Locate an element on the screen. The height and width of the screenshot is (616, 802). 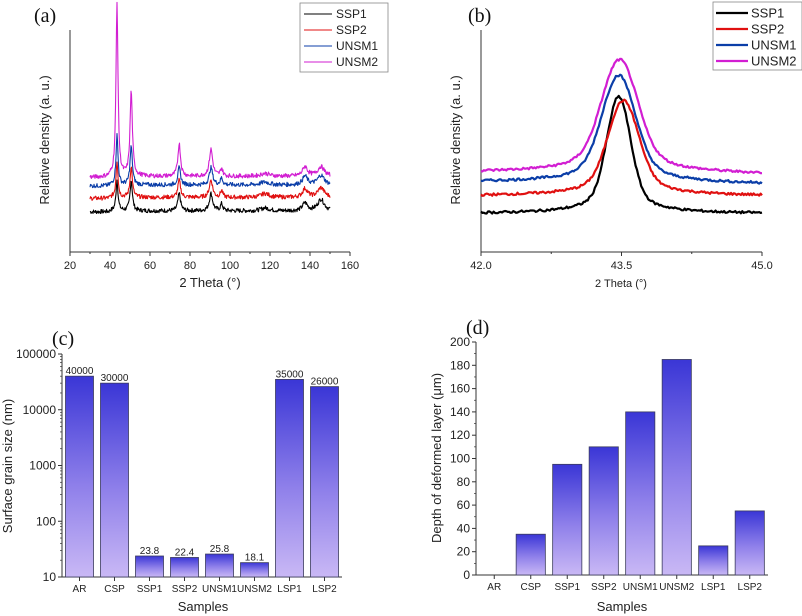
panel-d-x-tick-label: UNSM2 is located at coordinates (676, 587).